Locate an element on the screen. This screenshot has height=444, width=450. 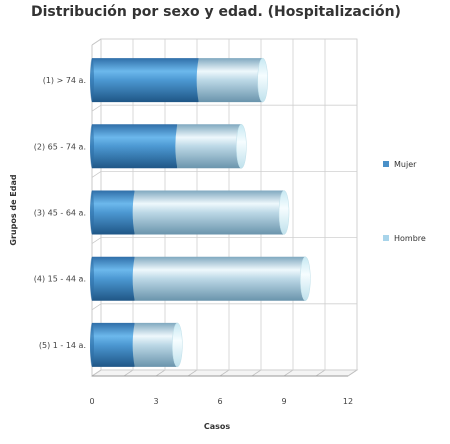
y-tick-label: (4) 15 - 44 a. is located at coordinates (60, 279).